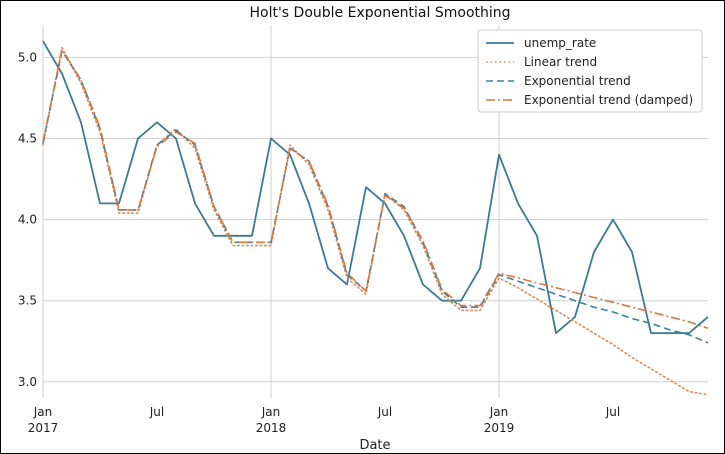 The height and width of the screenshot is (454, 725). What do you see at coordinates (379, 13) in the screenshot?
I see `chart-title: Holt's Double Exponential Smoothing` at bounding box center [379, 13].